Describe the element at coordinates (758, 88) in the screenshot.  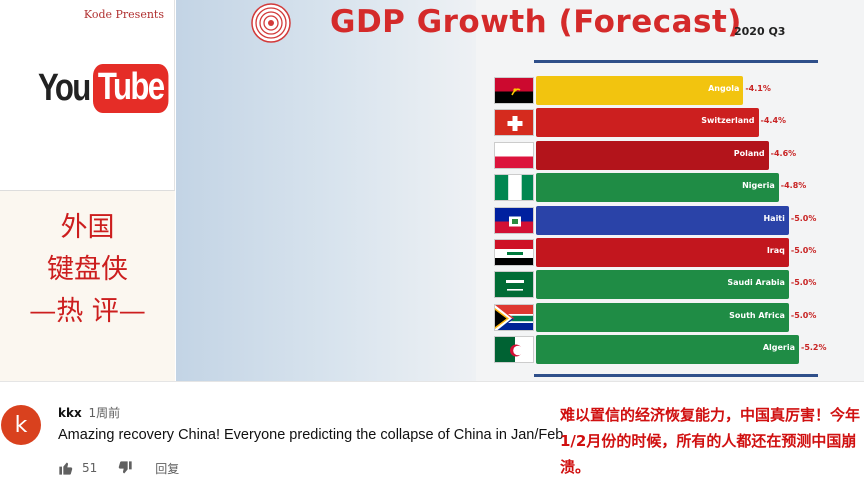
I see `value-label-angola: -4.1%` at that location.